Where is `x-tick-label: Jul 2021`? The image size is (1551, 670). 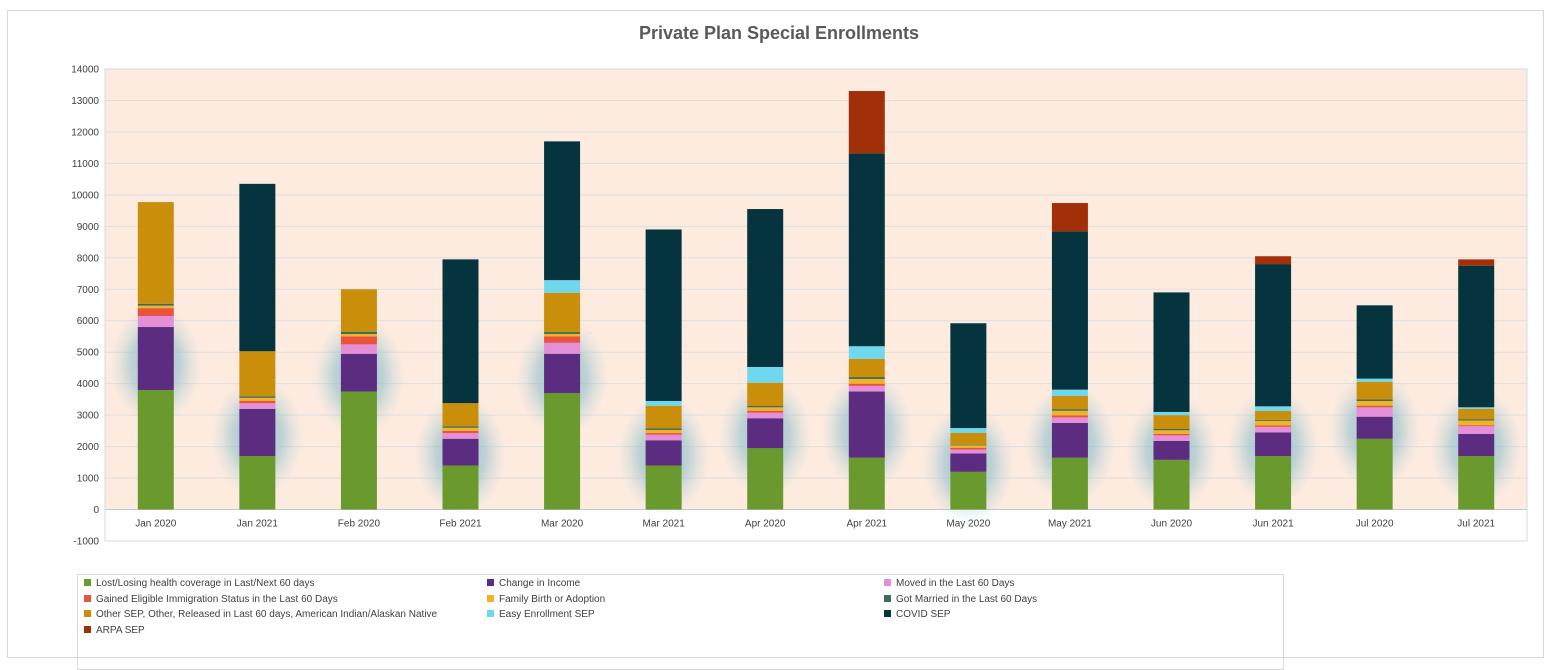
x-tick-label: Jul 2021 is located at coordinates (1476, 524).